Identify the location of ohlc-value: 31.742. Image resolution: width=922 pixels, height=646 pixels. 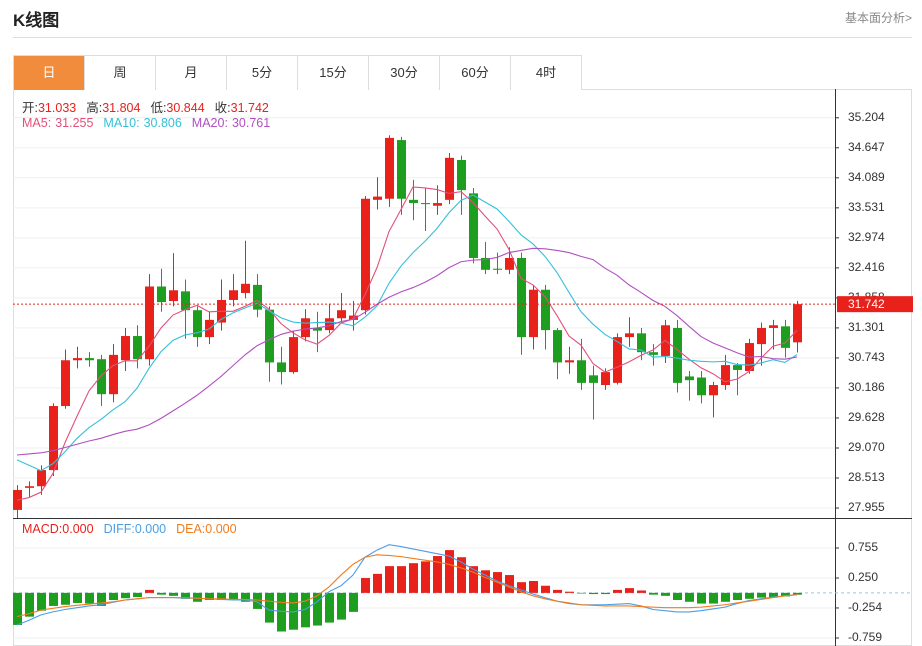
(249, 108).